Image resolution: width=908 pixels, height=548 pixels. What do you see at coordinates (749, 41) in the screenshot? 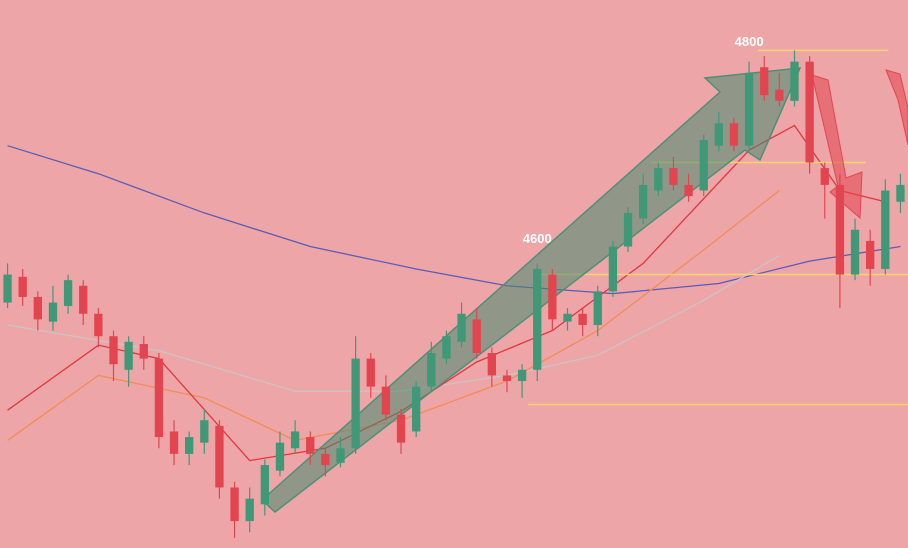
I see `level-label: 4800` at bounding box center [749, 41].